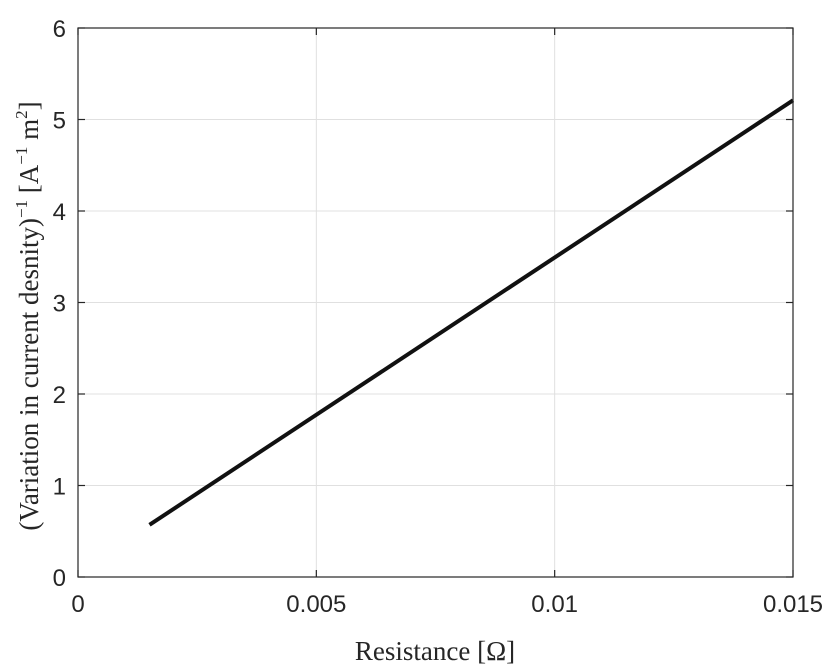  What do you see at coordinates (21, 156) in the screenshot?
I see `y-axis-title-sup2: −1` at bounding box center [21, 156].